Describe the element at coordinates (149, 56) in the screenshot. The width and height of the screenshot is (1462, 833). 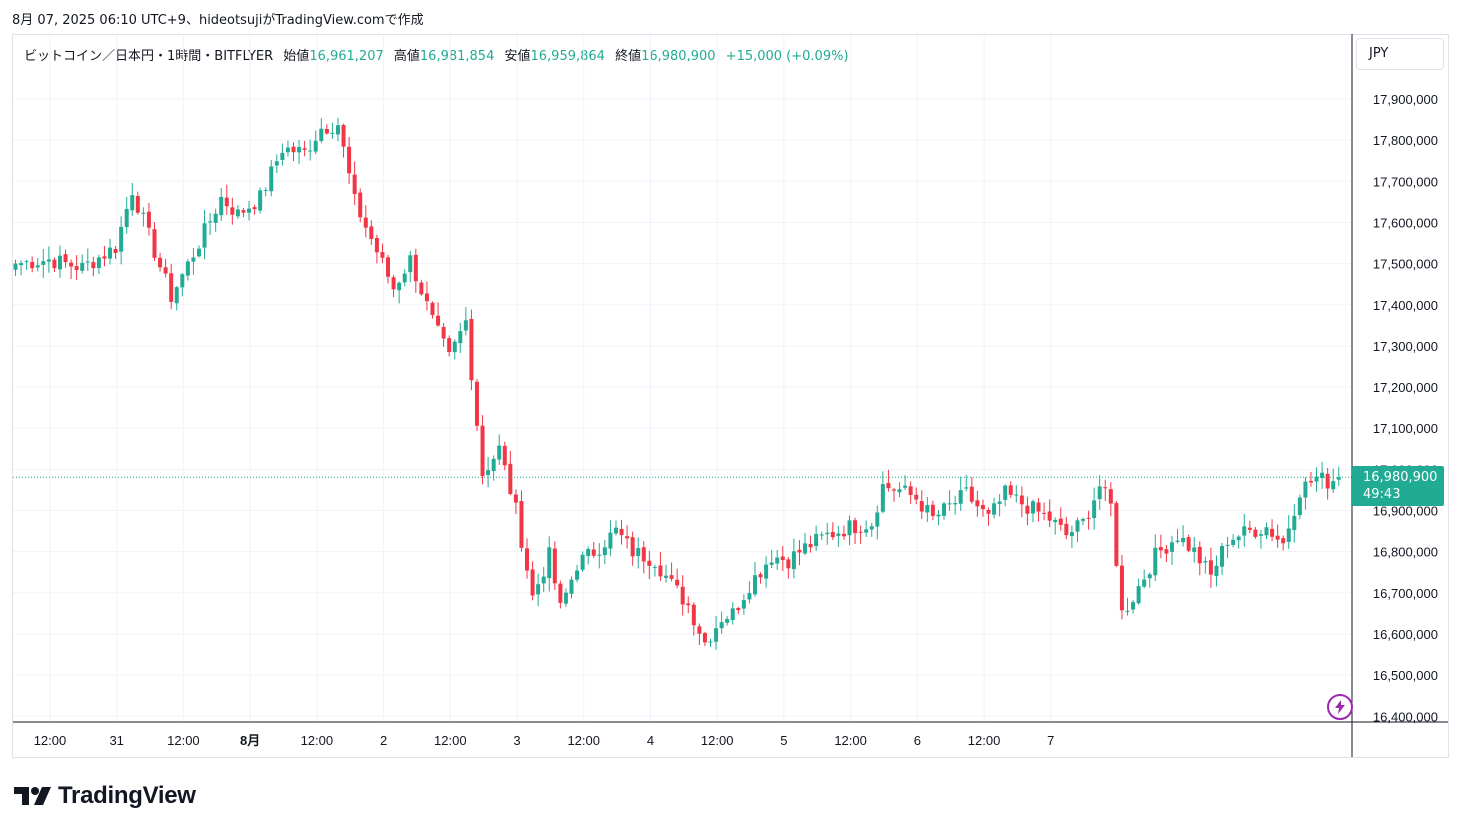
I see `legend-symbol: ビットコイン／日本円・1時間・BITFLYER` at that location.